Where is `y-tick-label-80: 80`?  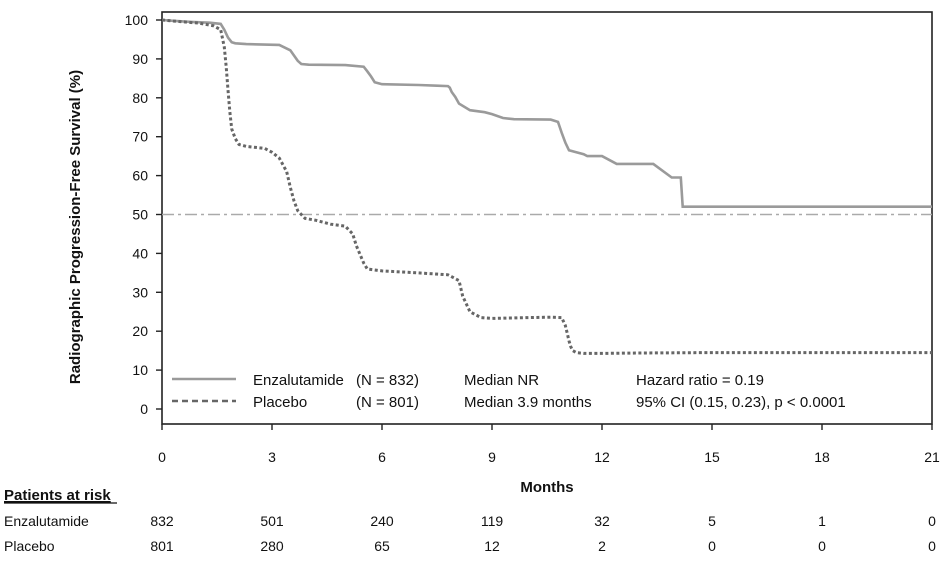
y-tick-label-80: 80 is located at coordinates (140, 98).